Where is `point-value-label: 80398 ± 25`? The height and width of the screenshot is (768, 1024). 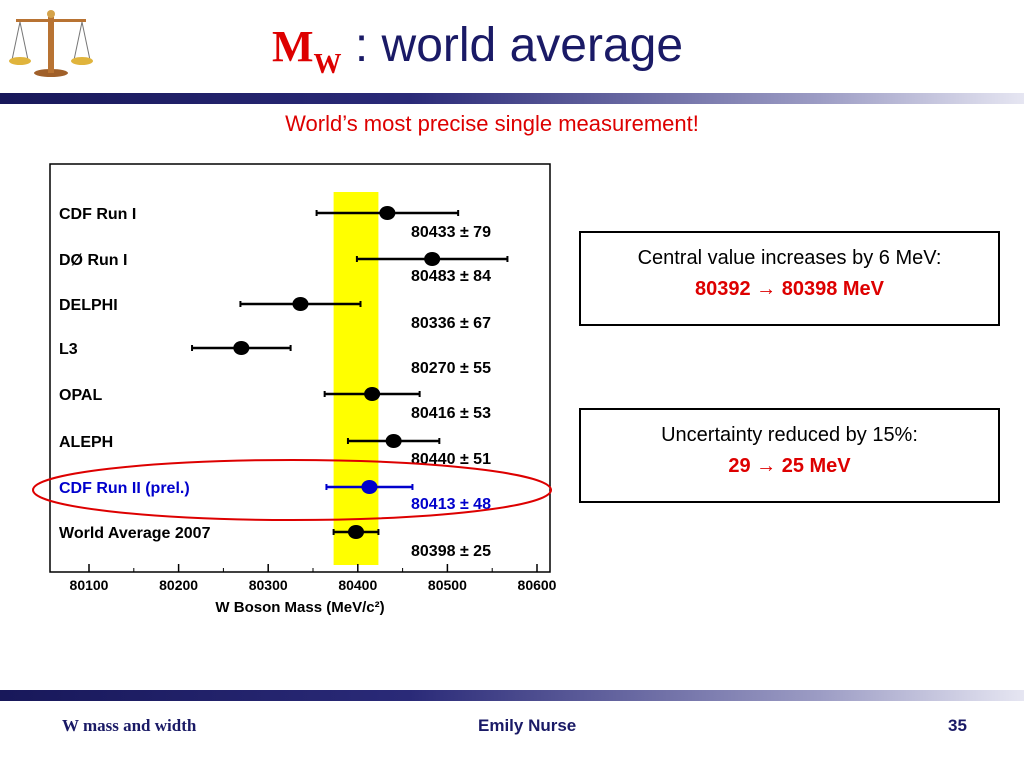 point-value-label: 80398 ± 25 is located at coordinates (451, 551).